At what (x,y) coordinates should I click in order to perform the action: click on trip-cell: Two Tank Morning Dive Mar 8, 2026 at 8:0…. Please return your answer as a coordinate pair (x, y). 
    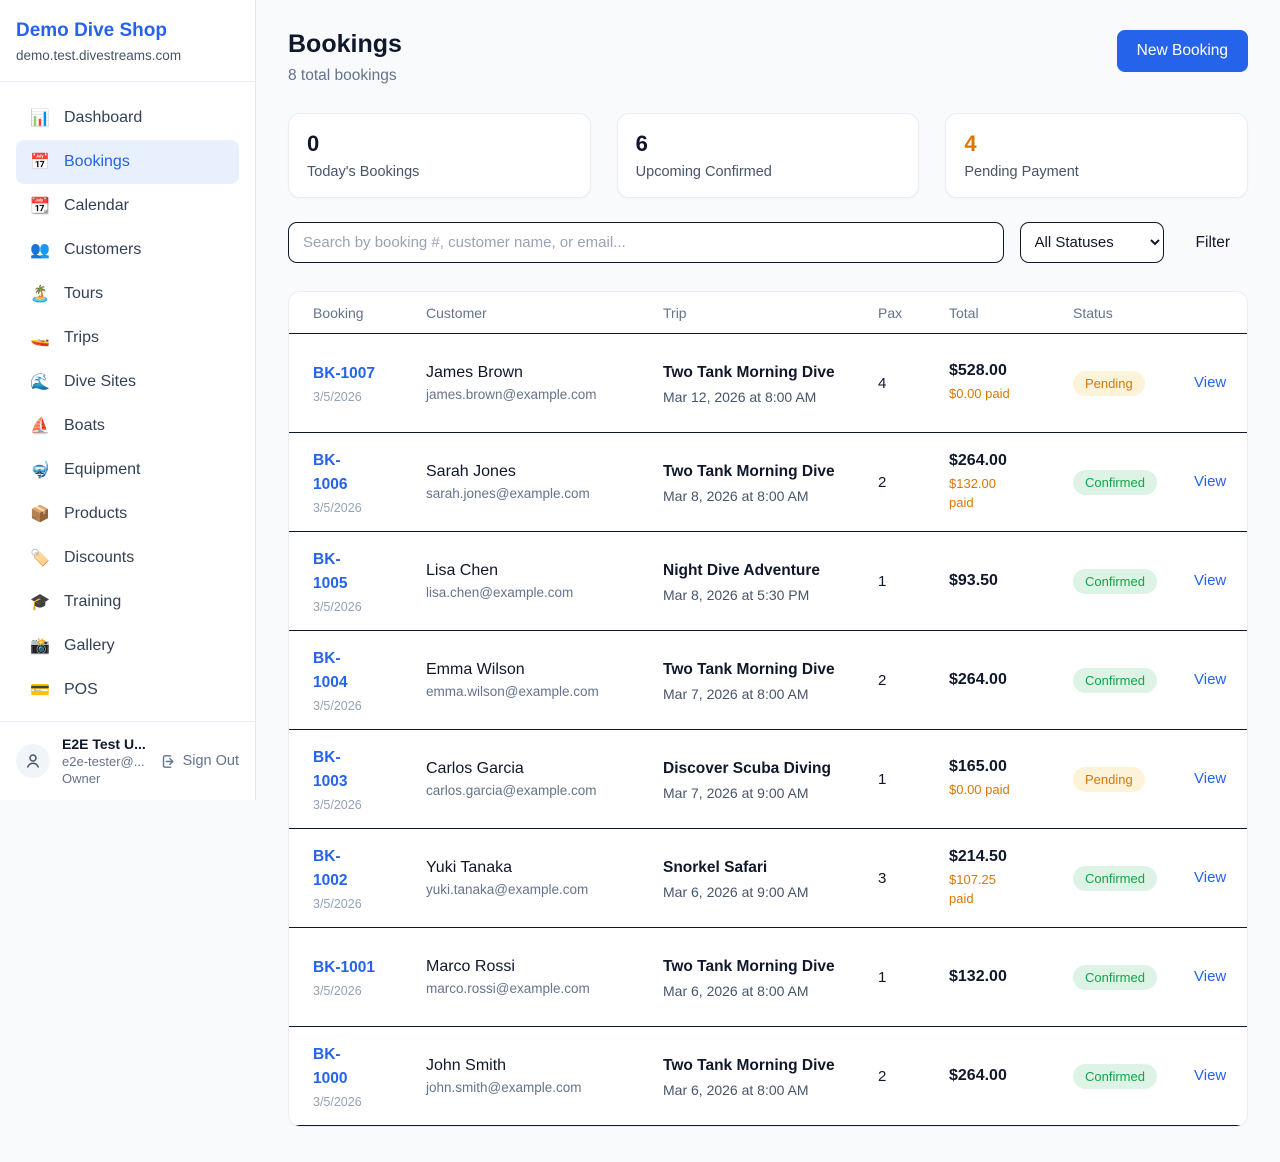
    Looking at the image, I should click on (770, 482).